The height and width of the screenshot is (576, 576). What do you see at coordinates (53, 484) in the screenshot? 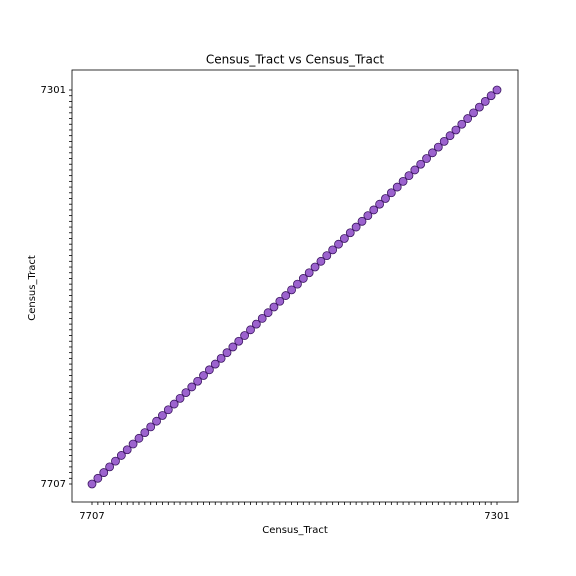
I see `y-tick-label: 7707` at bounding box center [53, 484].